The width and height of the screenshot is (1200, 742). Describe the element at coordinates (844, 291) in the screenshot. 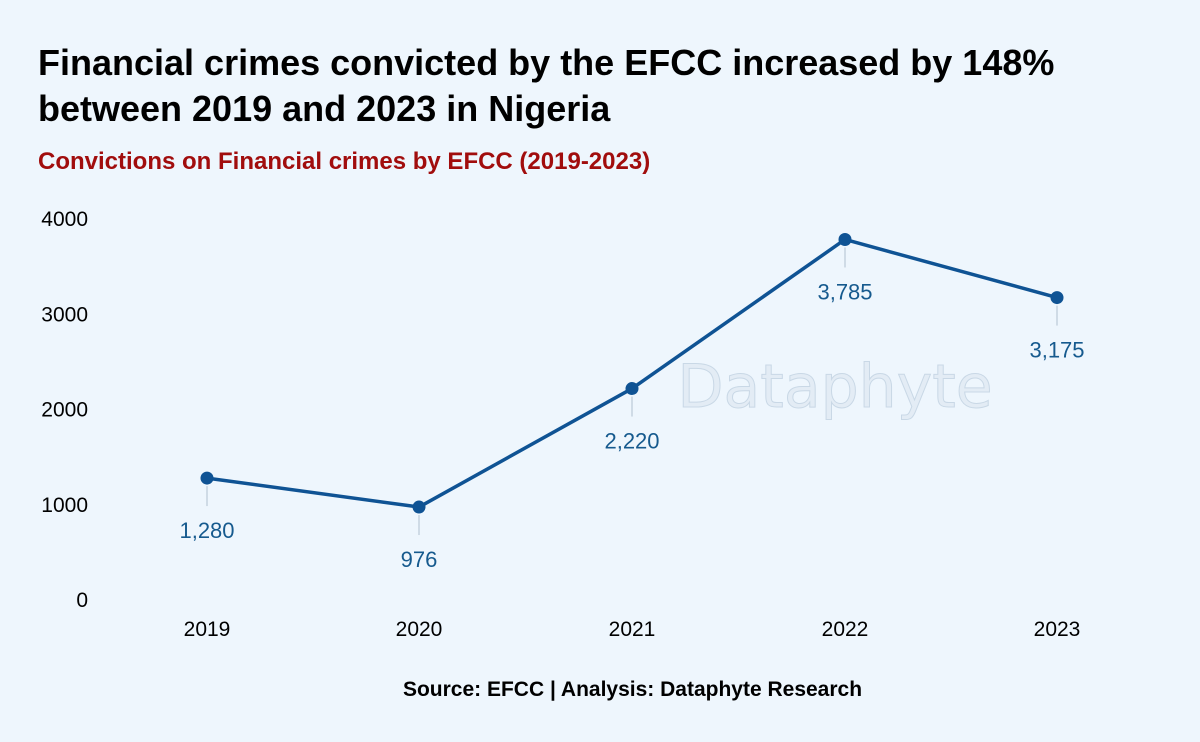

I see `data-label: 3,785` at that location.